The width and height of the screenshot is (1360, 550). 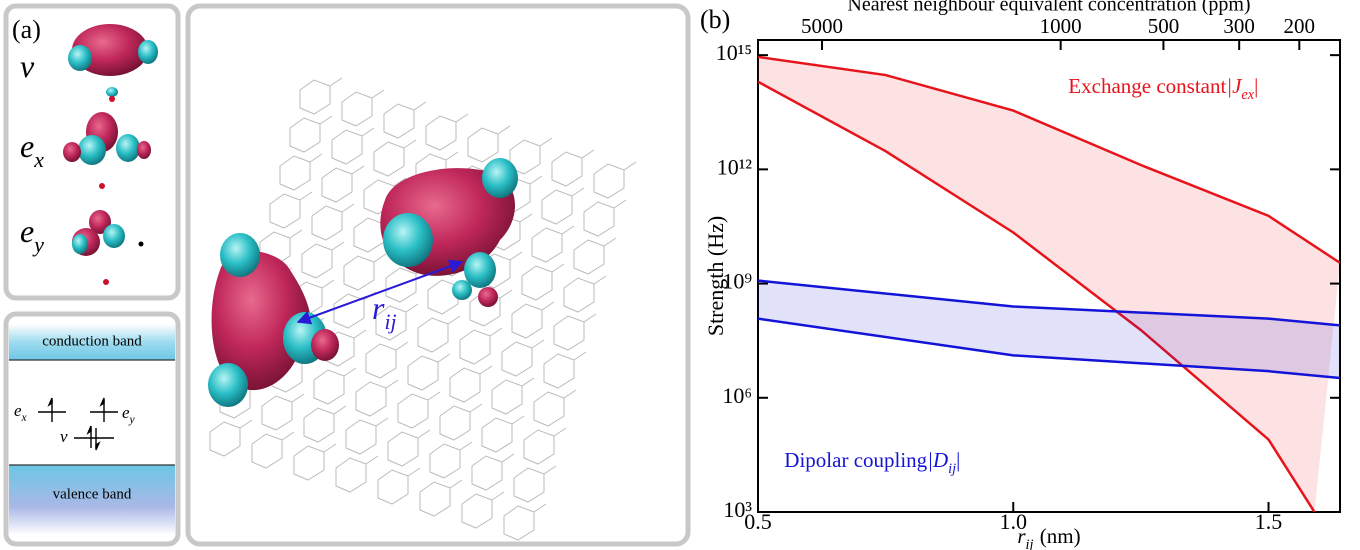 What do you see at coordinates (715, 276) in the screenshot?
I see `y-axis-label: Strength (Hz)` at bounding box center [715, 276].